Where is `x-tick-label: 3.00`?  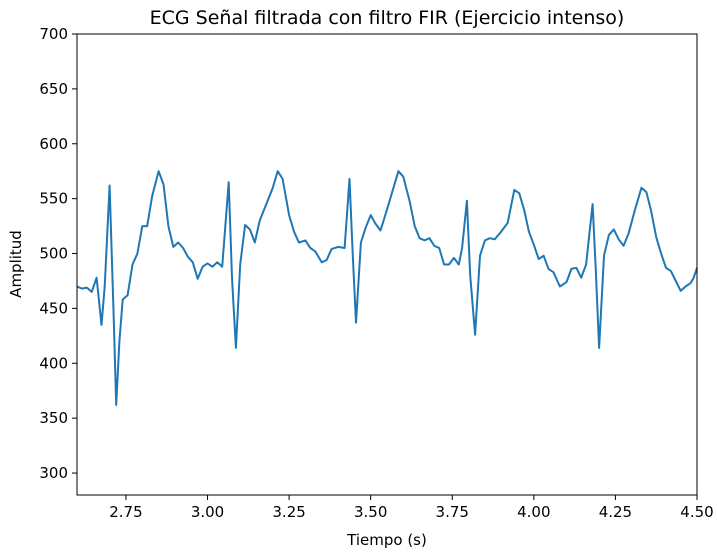 x-tick-label: 3.00 is located at coordinates (207, 512).